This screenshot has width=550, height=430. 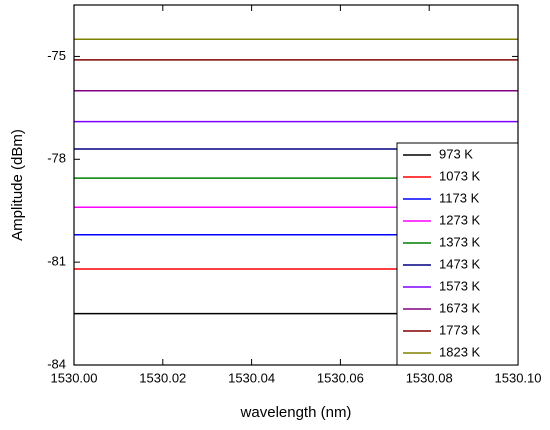 What do you see at coordinates (456, 153) in the screenshot?
I see `legend-label: 973 K` at bounding box center [456, 153].